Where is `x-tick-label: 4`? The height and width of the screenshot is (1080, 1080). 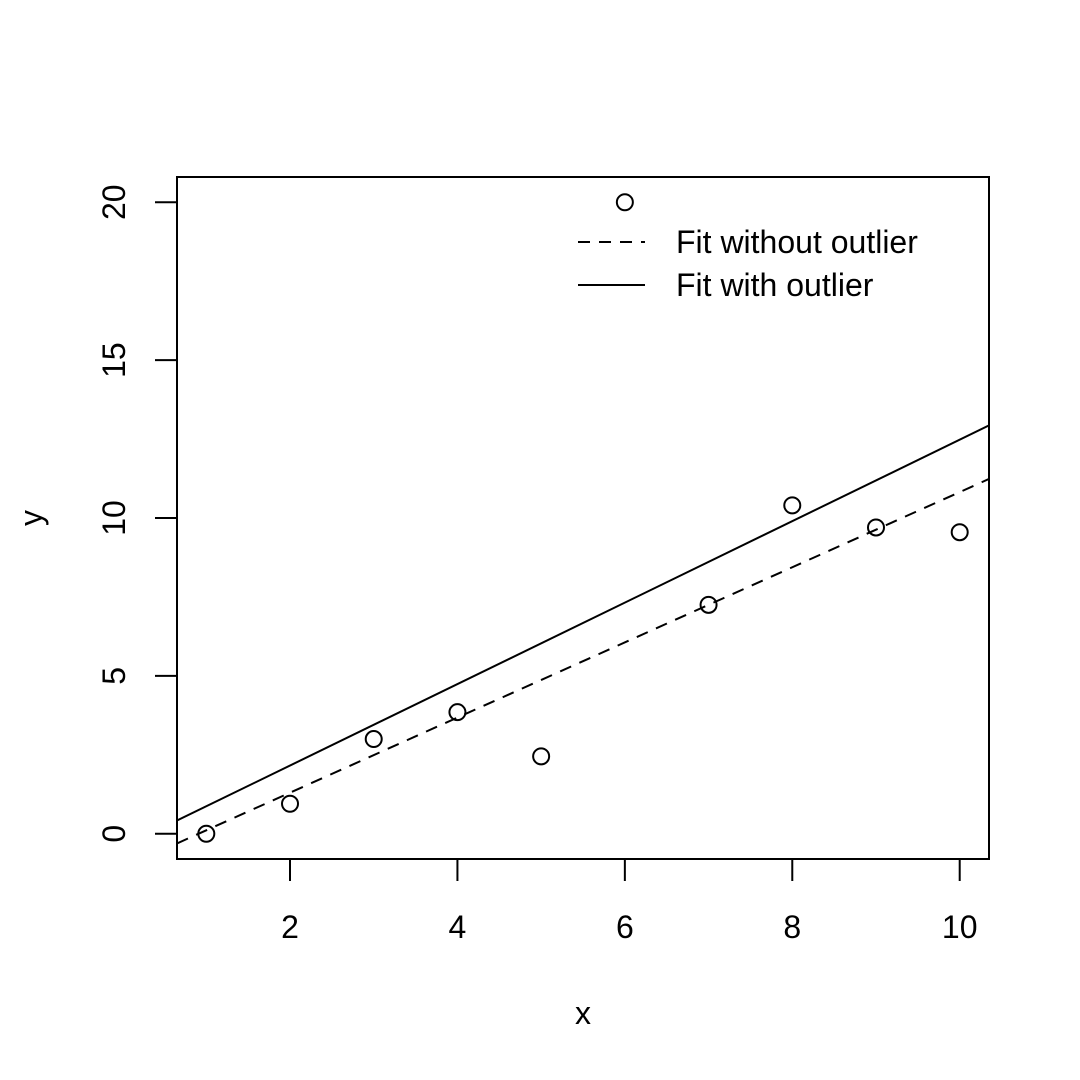 x-tick-label: 4 is located at coordinates (458, 927).